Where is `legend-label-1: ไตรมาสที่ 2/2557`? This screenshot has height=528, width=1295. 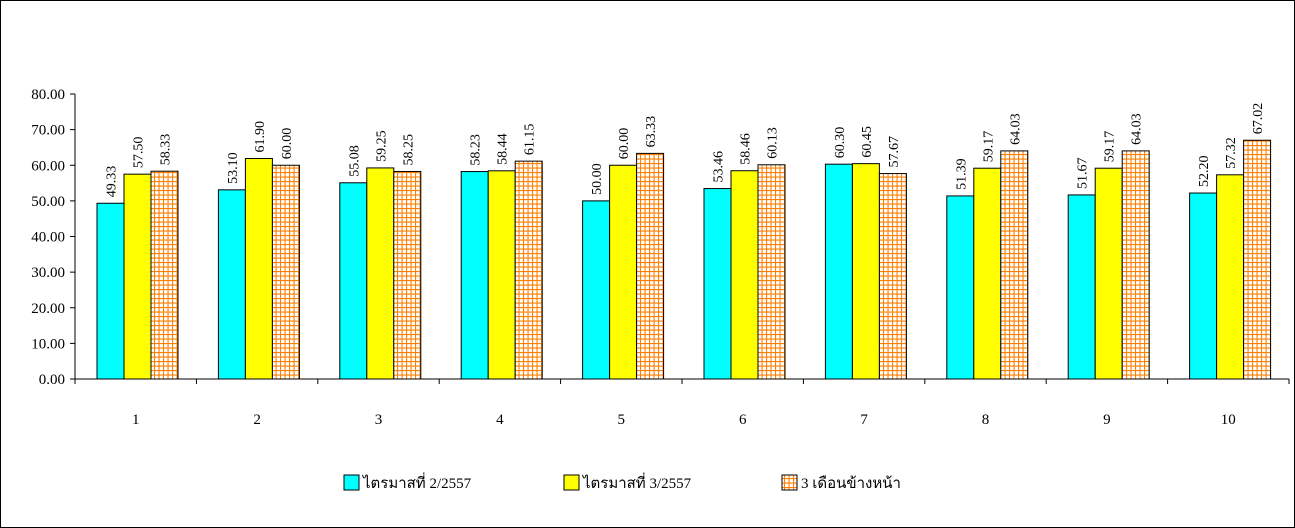 legend-label-1: ไตรมาสที่ 2/2557 is located at coordinates (417, 482).